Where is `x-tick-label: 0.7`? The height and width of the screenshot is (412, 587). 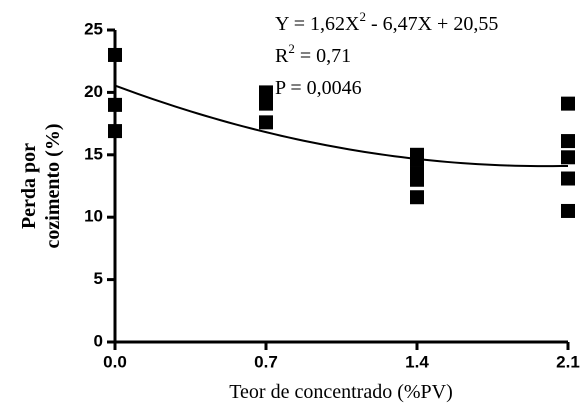 x-tick-label: 0.7 is located at coordinates (266, 361).